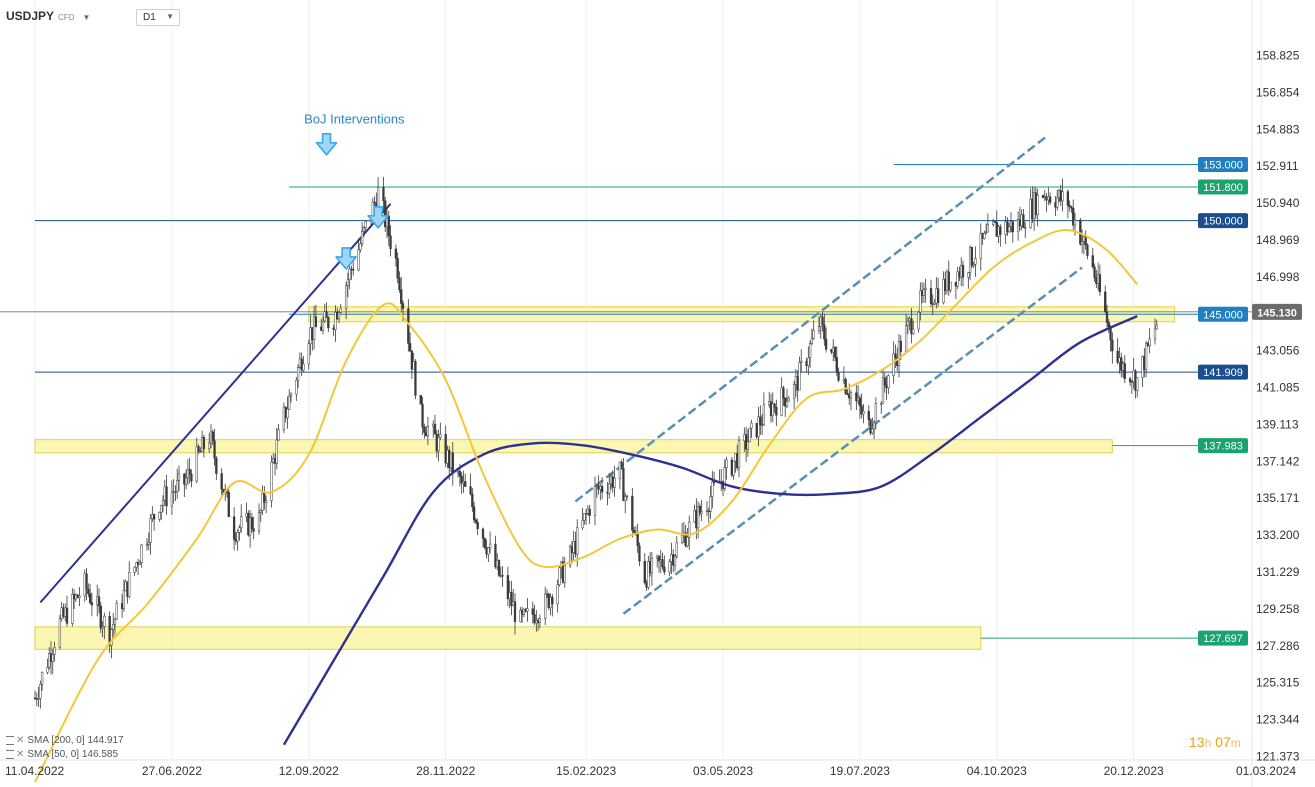  What do you see at coordinates (1278, 203) in the screenshot?
I see `y-tick-label: 150.940` at bounding box center [1278, 203].